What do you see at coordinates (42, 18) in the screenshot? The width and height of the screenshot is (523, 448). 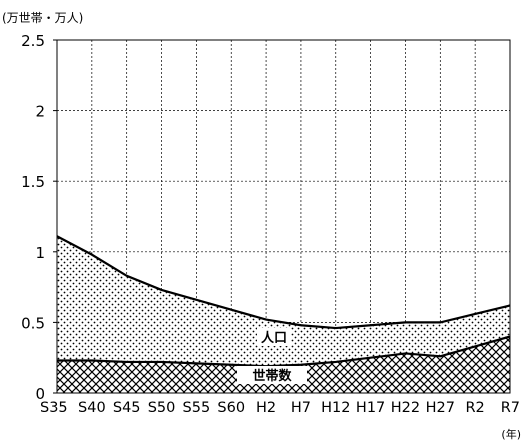 I see `y-axis-label: (万世帯・万人)` at bounding box center [42, 18].